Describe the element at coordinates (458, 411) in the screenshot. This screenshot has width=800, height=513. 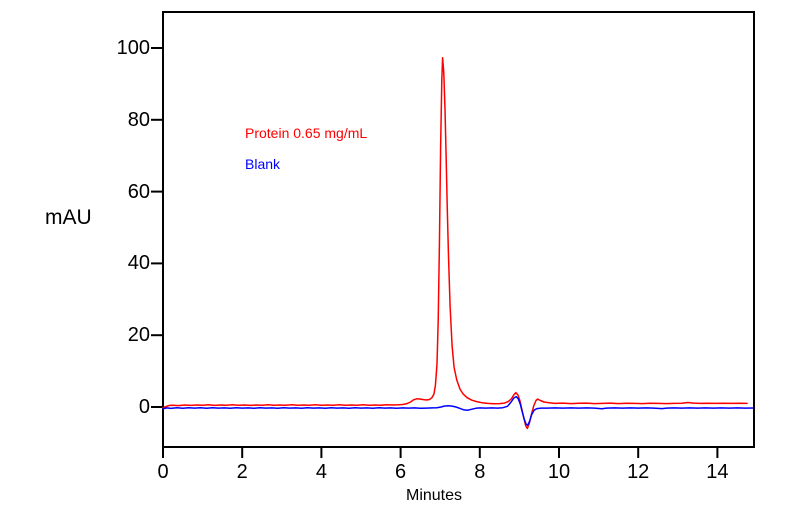
I see `trace-blank` at that location.